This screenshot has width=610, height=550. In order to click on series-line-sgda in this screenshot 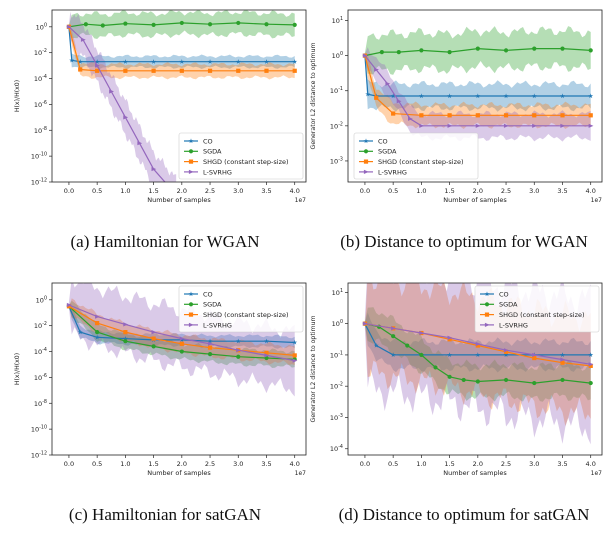, I will do `click(181, 25)`.